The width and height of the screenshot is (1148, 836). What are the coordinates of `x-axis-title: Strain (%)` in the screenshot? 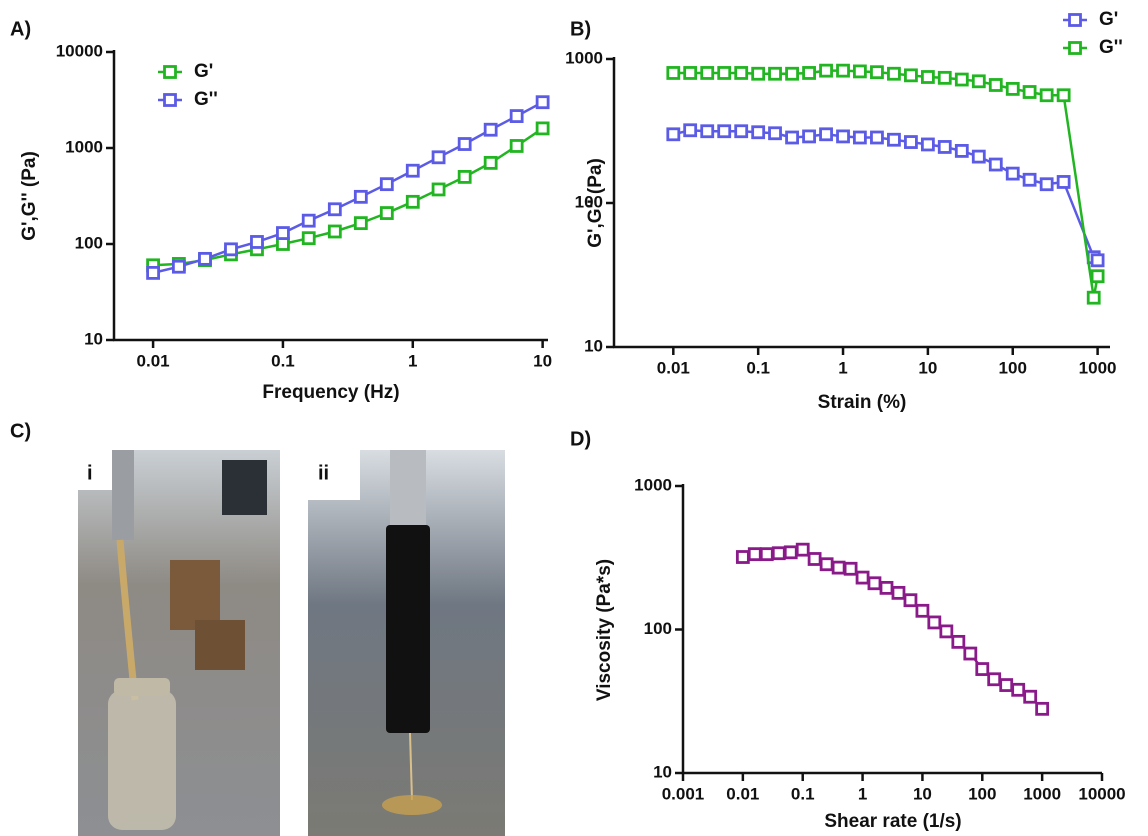 It's located at (862, 402).